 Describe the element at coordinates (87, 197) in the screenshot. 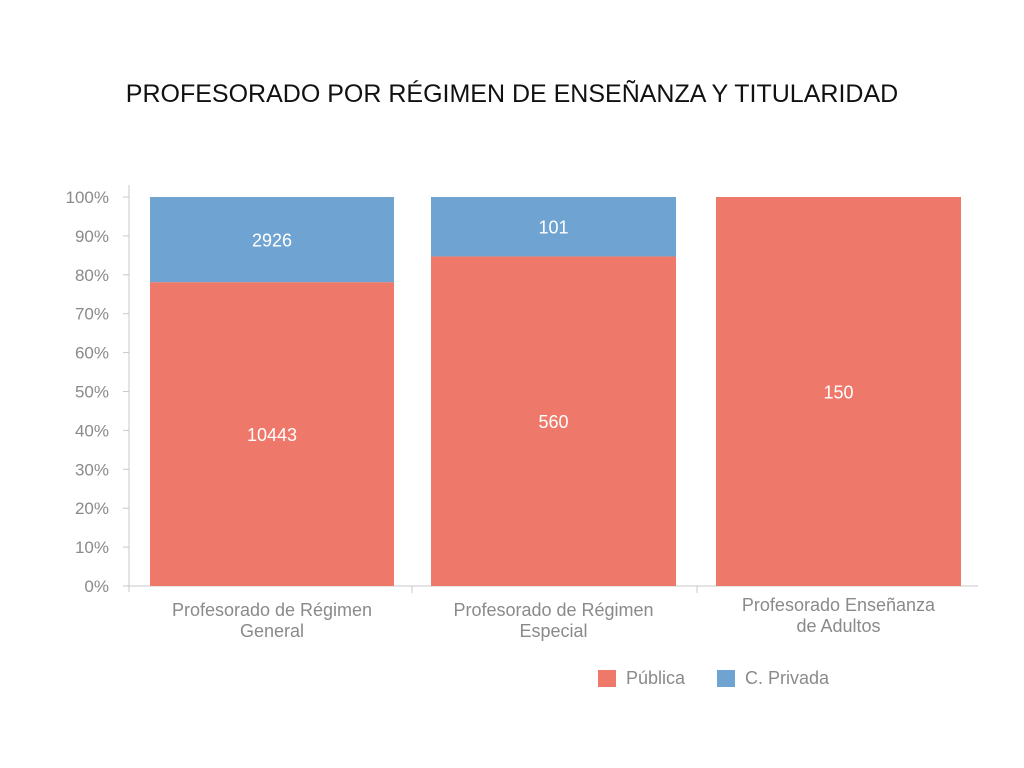

I see `y-tick-label: 100%` at that location.